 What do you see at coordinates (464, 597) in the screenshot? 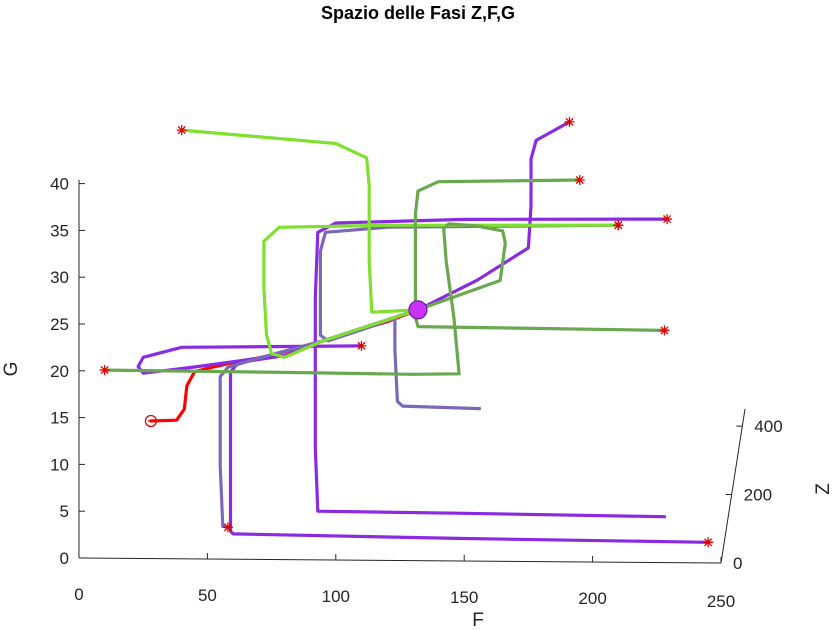
I see `x-tick-label: 150` at bounding box center [464, 597].